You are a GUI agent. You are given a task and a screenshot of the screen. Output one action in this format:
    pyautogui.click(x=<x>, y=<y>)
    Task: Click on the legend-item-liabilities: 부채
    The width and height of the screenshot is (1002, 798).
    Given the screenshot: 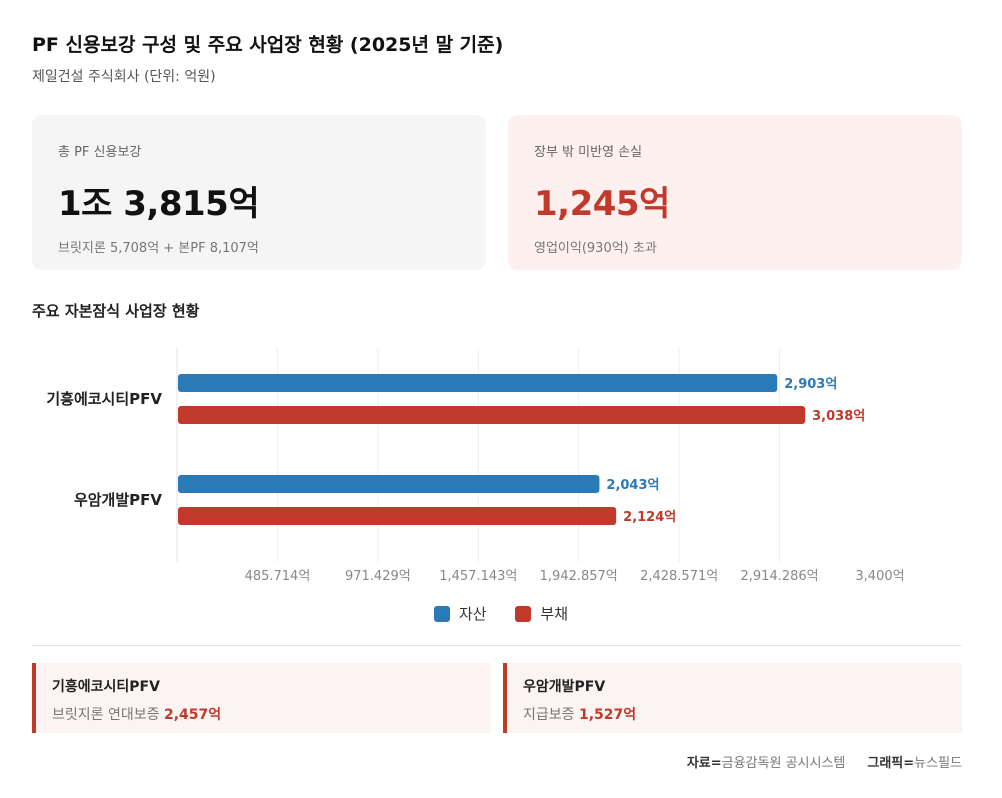 What is the action you would take?
    pyautogui.click(x=541, y=613)
    